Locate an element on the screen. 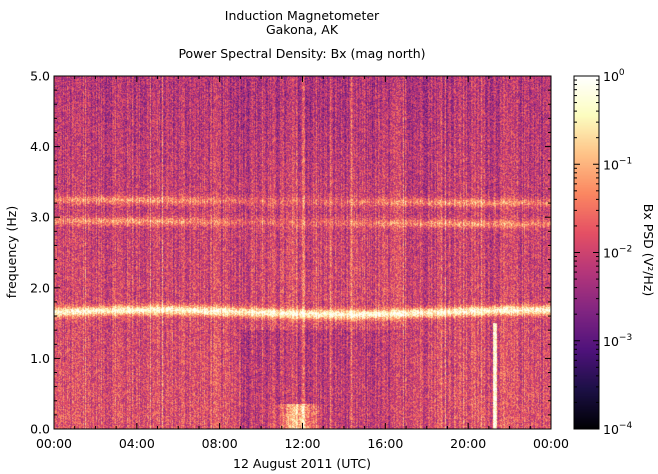 The height and width of the screenshot is (474, 658). x-tick-label: 16:00 is located at coordinates (385, 443).